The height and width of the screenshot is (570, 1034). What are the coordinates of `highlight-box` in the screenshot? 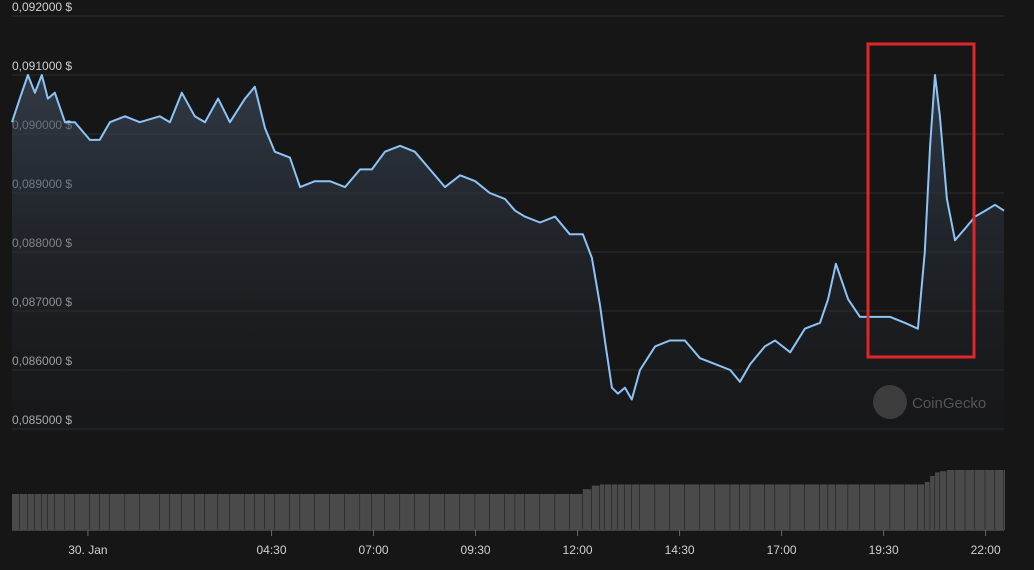 It's located at (921, 200).